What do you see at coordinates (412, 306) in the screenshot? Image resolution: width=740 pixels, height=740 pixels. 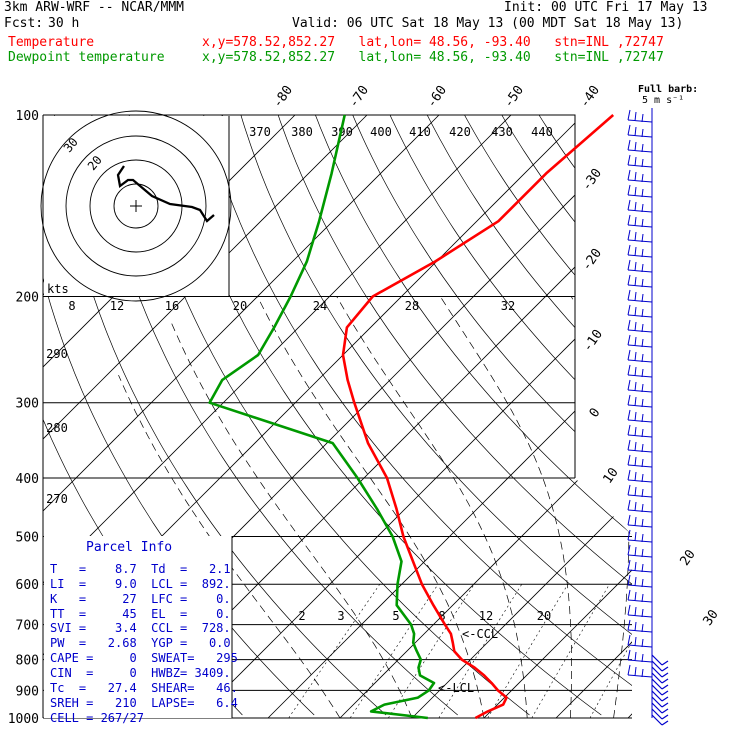 I see `upper-axis-label: 28` at bounding box center [412, 306].